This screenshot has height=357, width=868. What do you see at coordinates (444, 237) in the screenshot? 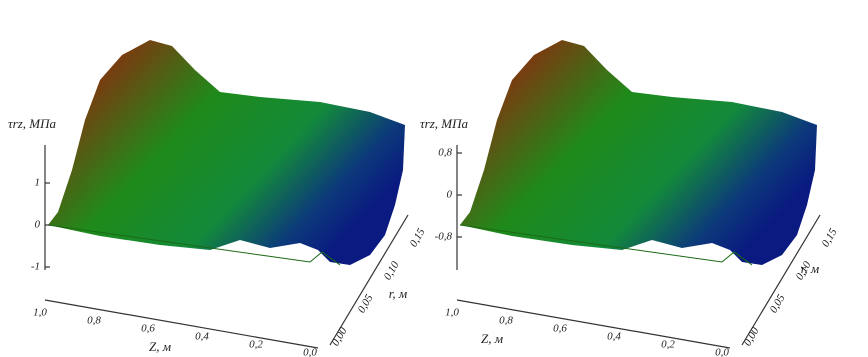
I see `z-tick-label: -0,8` at bounding box center [444, 237].